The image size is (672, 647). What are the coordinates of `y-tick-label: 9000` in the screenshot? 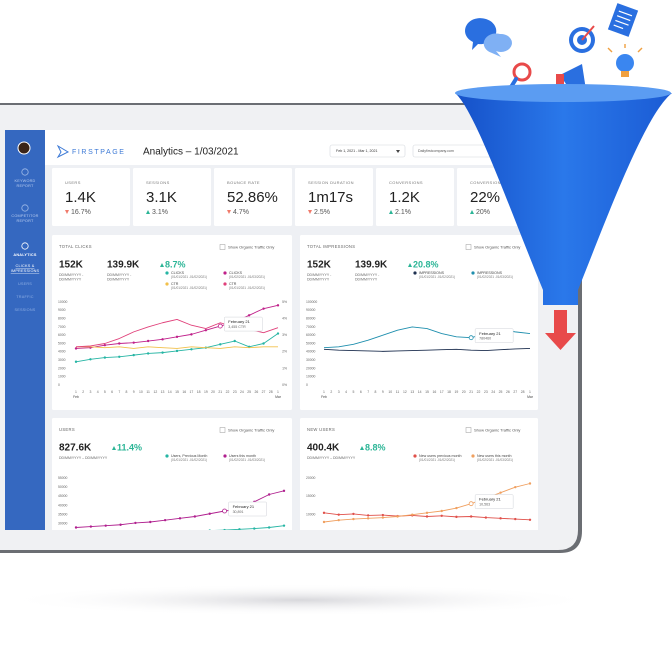 It's located at (62, 310).